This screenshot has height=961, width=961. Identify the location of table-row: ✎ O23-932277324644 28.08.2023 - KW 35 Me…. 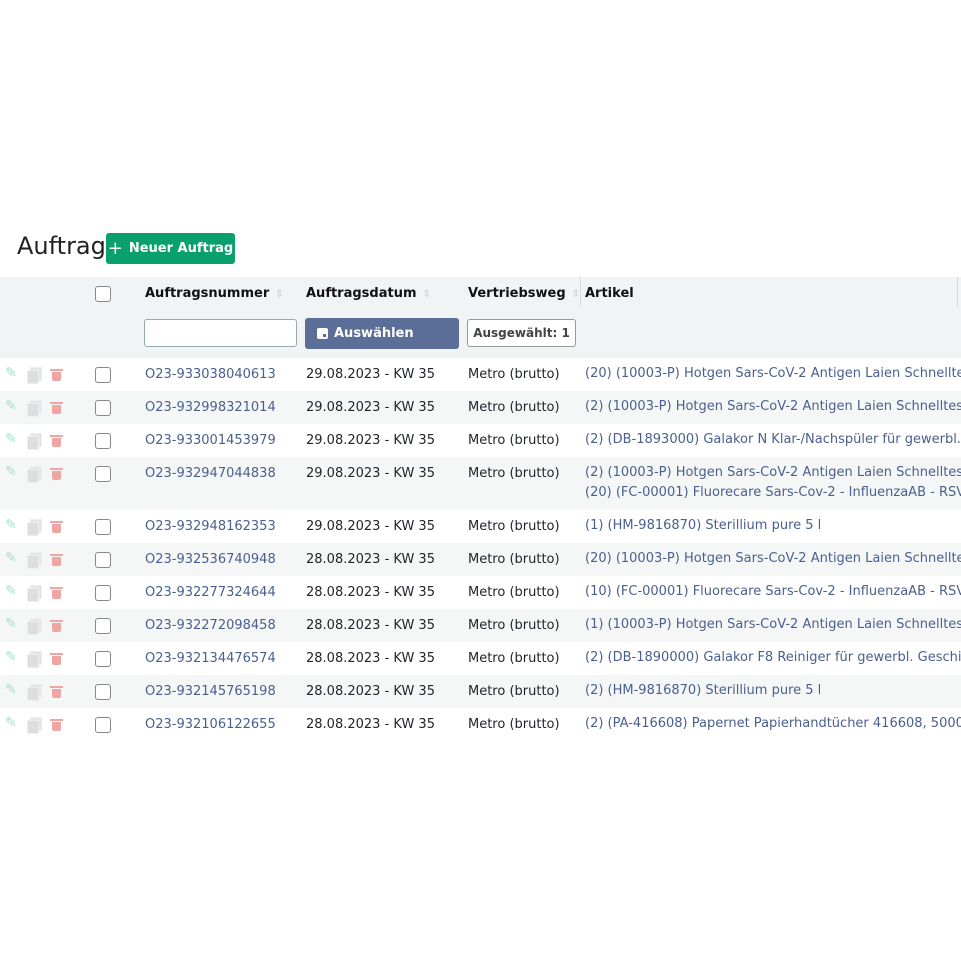
(480, 592).